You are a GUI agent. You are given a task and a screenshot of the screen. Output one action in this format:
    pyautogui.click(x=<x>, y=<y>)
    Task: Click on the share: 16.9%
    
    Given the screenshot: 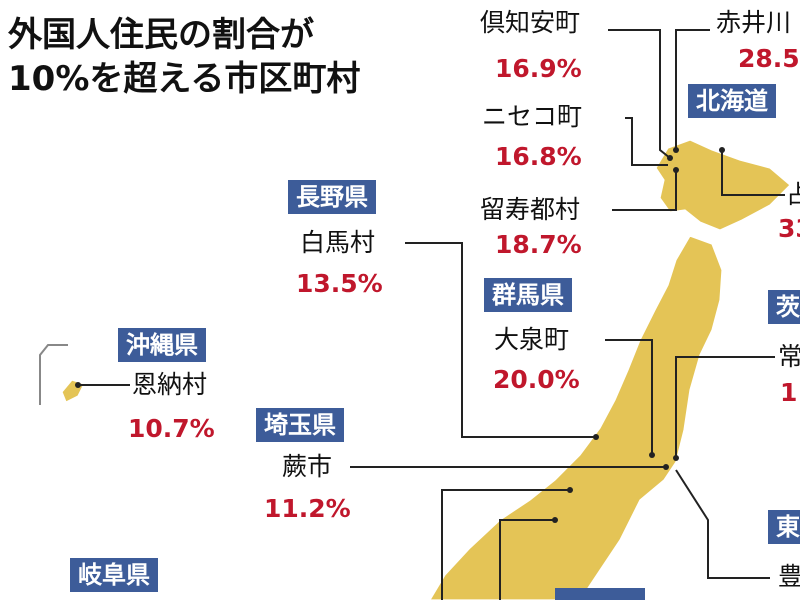 What is the action you would take?
    pyautogui.click(x=538, y=68)
    